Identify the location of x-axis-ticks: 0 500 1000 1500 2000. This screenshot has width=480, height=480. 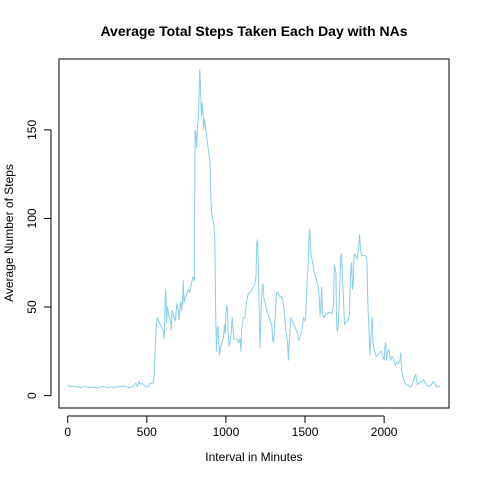
(230, 427).